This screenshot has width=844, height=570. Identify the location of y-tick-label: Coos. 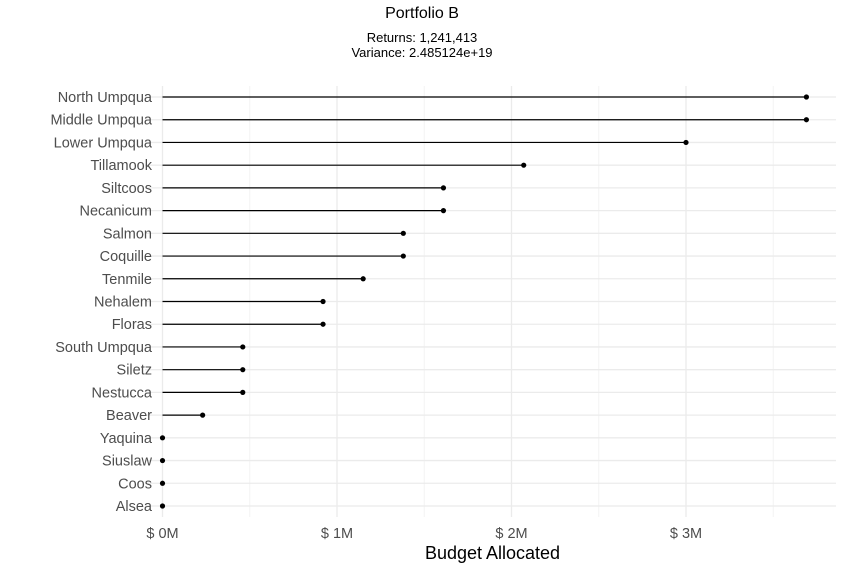
(135, 484).